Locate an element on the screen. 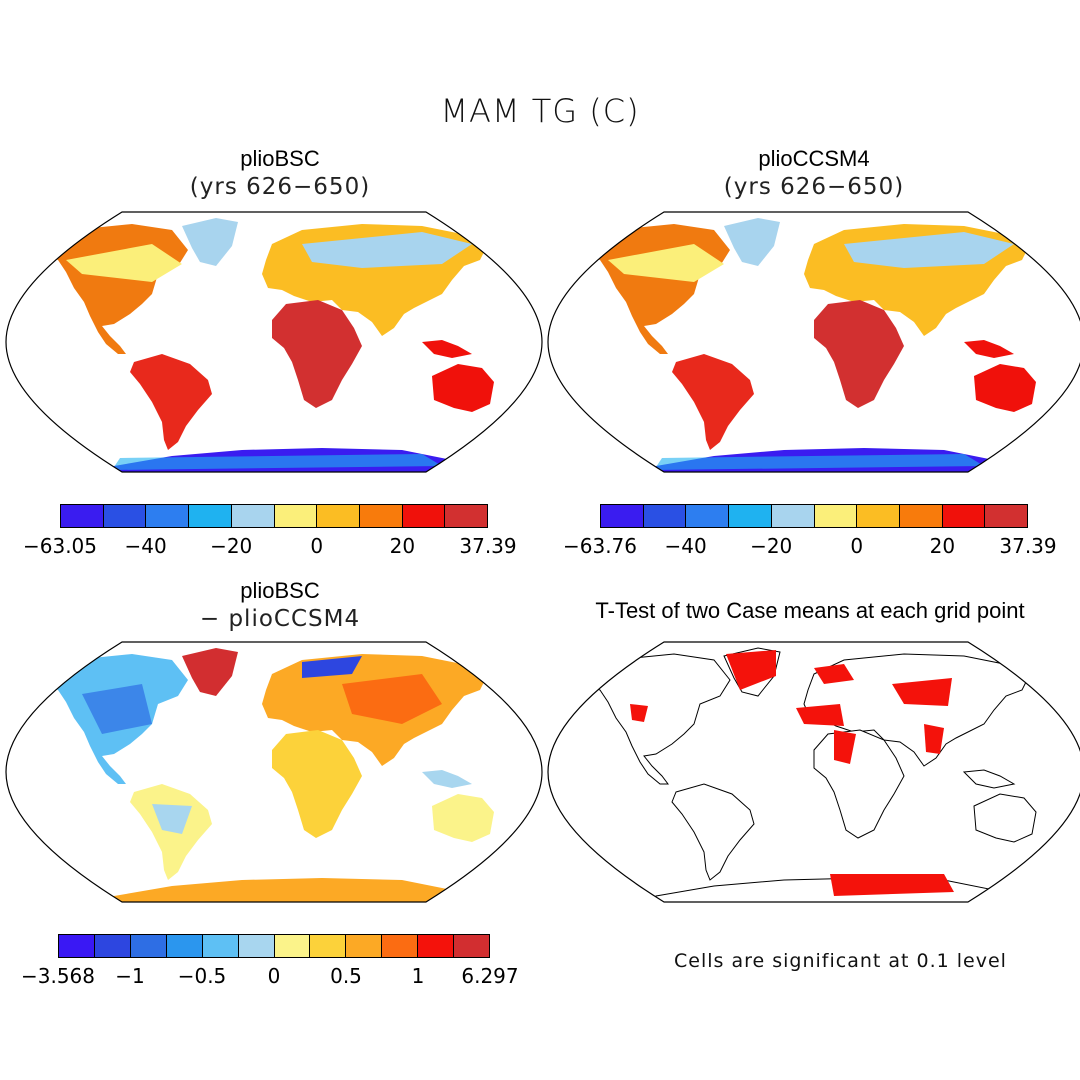  colorbar-tick-label: 6.297 is located at coordinates (490, 976).